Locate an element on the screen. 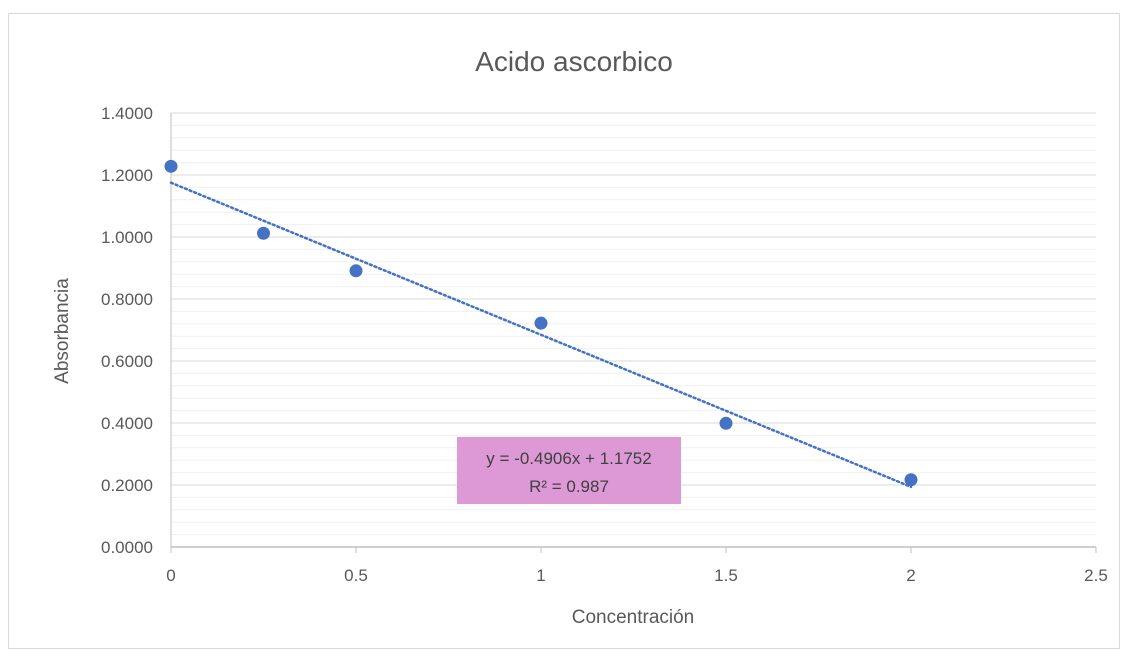 The width and height of the screenshot is (1127, 657). trendline-equation: y = -0.4906x + 1.1752 is located at coordinates (568, 458).